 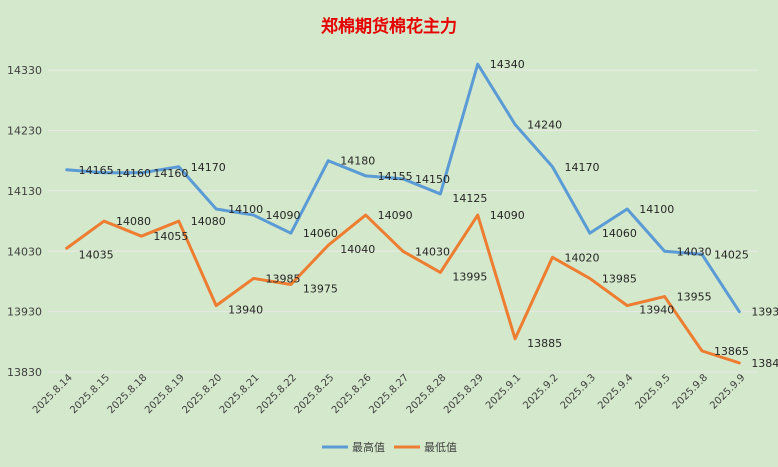 I want to click on x-tick-label: 2025.9.9, so click(x=727, y=391).